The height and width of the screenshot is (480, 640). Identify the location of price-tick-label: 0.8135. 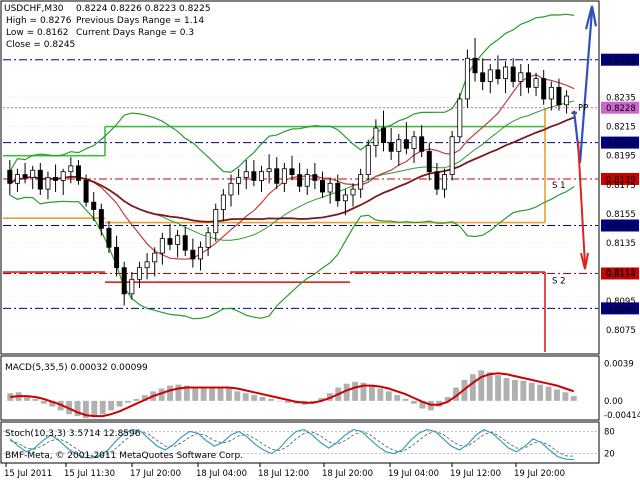
(621, 244).